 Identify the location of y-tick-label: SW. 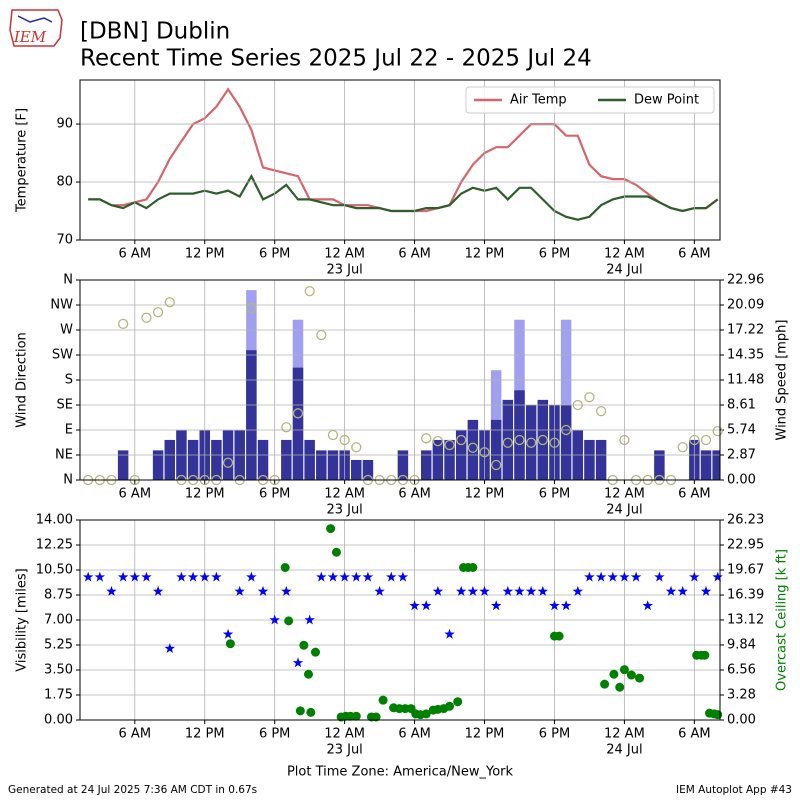
(62, 355).